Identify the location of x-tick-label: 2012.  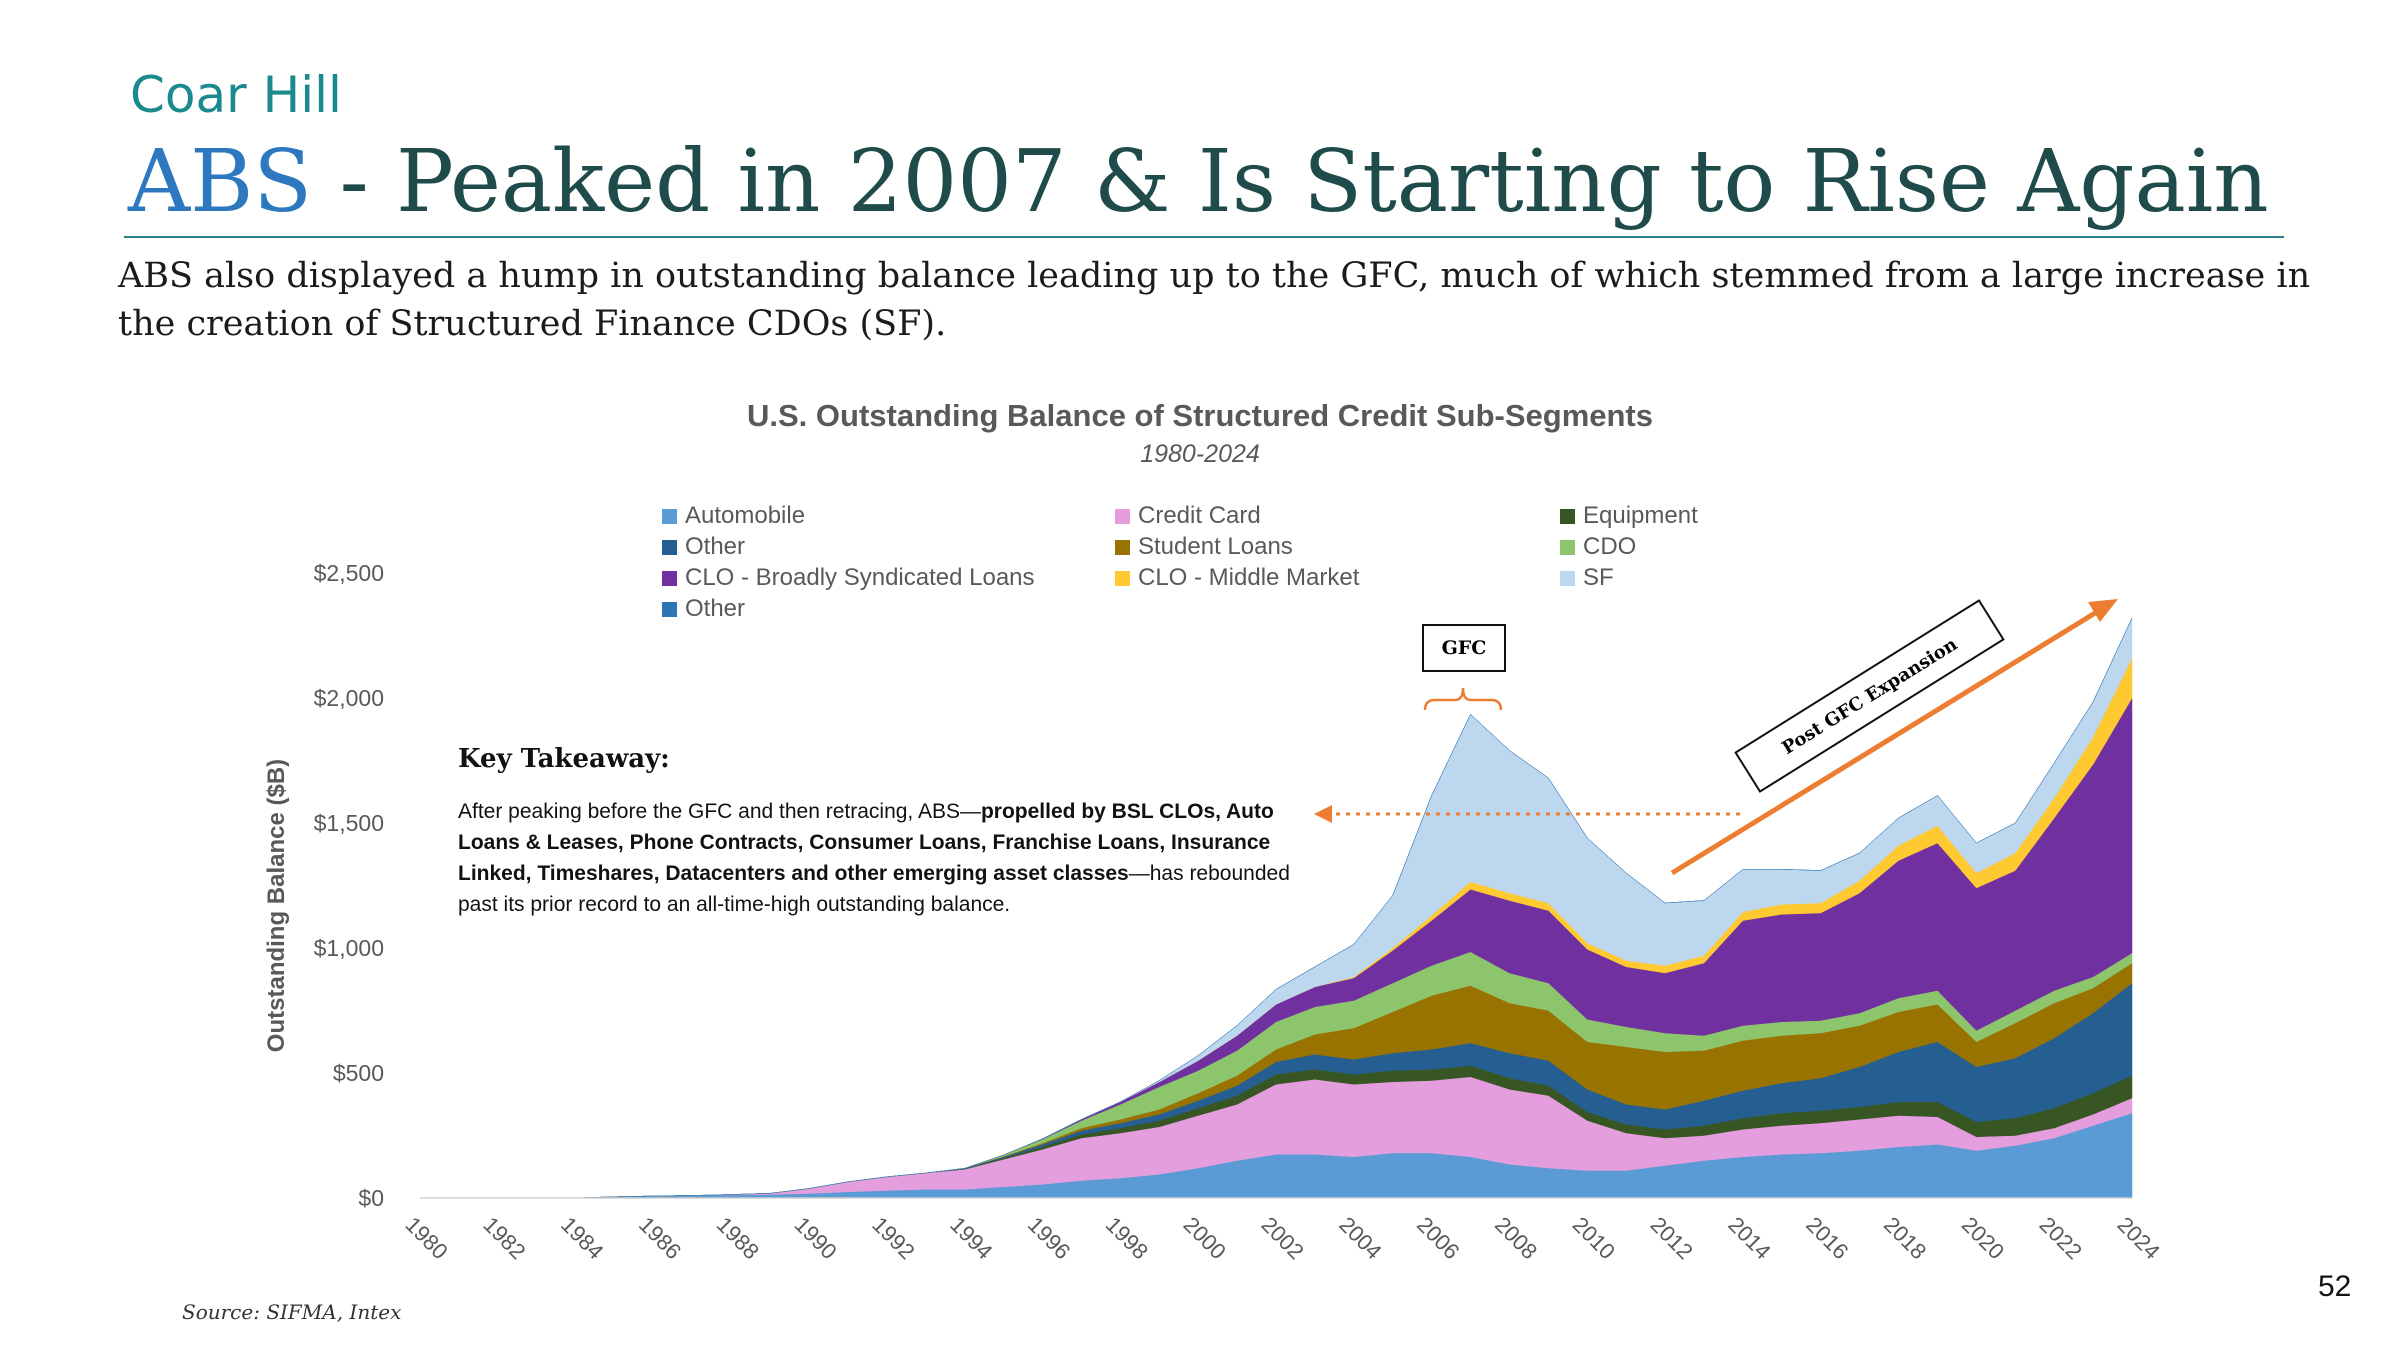
(1672, 1238).